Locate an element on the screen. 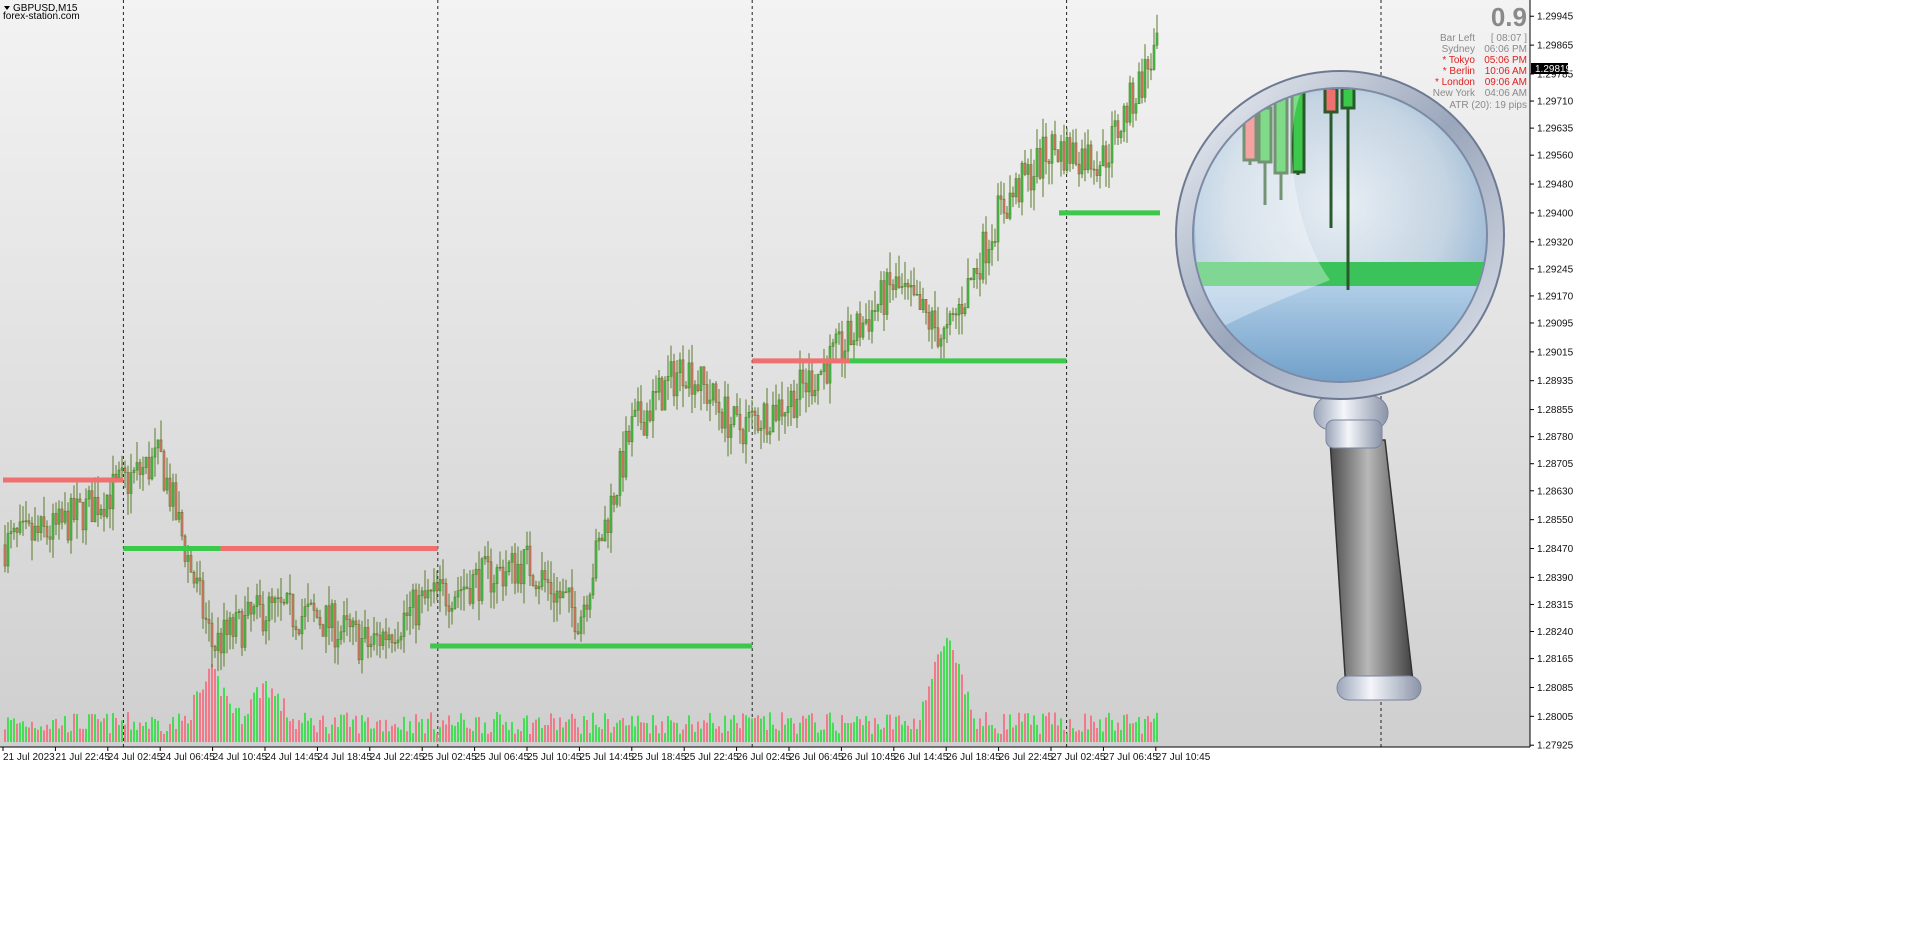 The image size is (1916, 933). chart-header: GBPUSD,M15 forex-station.com is located at coordinates (41, 12).